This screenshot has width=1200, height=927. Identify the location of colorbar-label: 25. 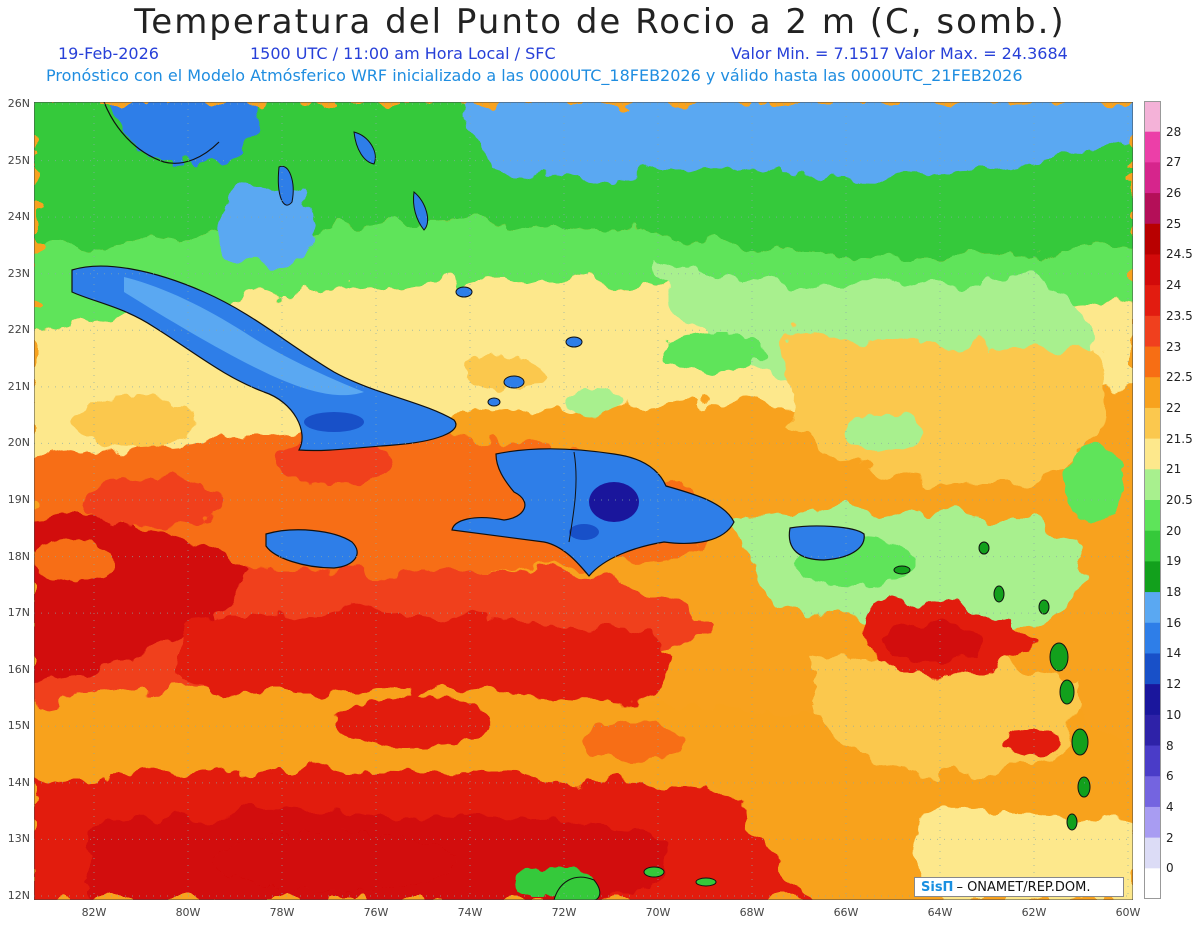
(1174, 223).